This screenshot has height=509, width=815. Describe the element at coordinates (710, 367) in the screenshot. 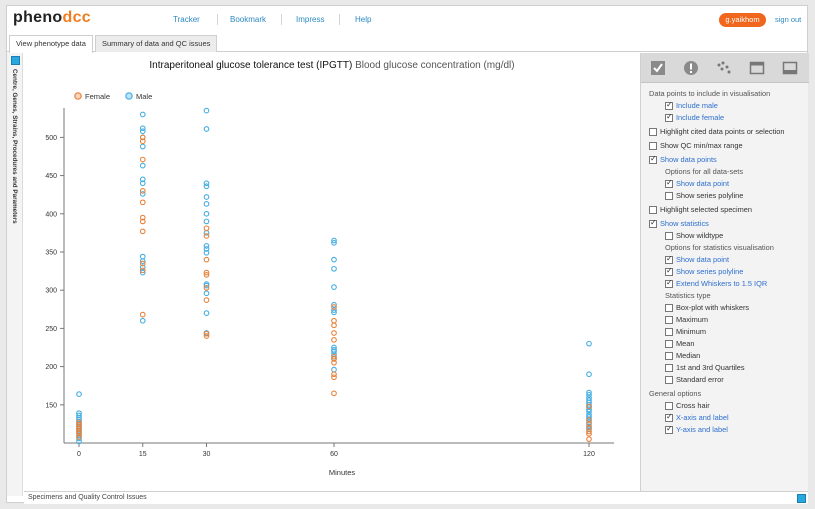

I see `option-label: 1st and 3rd Quartiles` at that location.